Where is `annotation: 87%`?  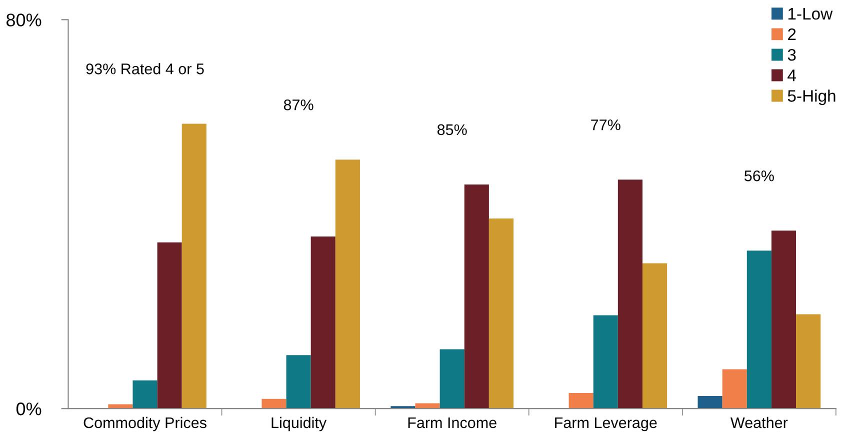
annotation: 87% is located at coordinates (299, 104).